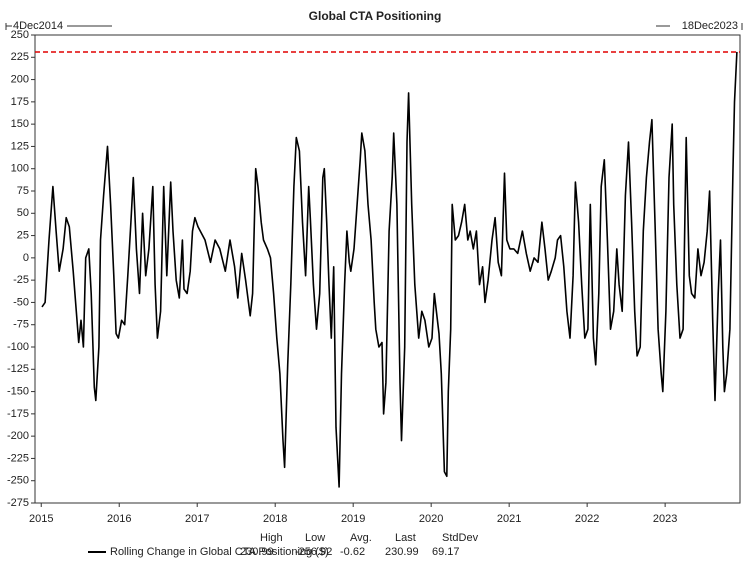 The width and height of the screenshot is (750, 565). What do you see at coordinates (197, 519) in the screenshot?
I see `x-tick-label: 2017` at bounding box center [197, 519].